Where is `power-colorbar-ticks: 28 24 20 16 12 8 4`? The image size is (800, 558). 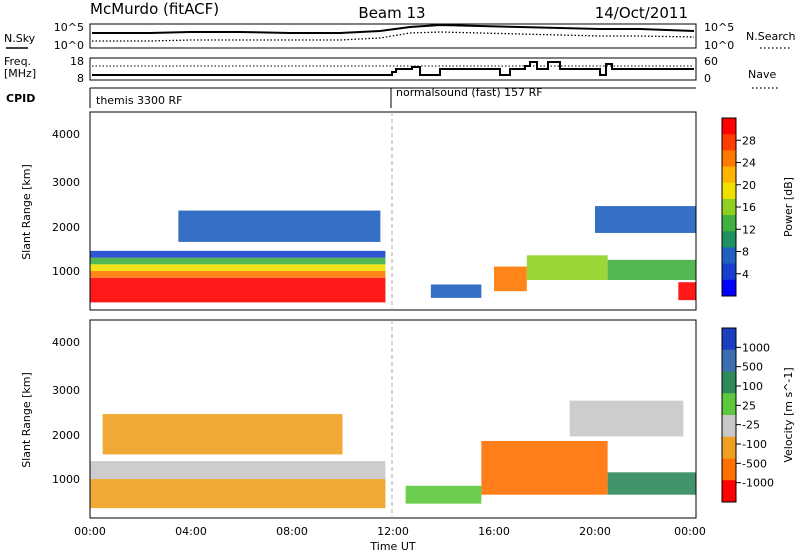
power-colorbar-ticks: 28 24 20 16 12 8 4 is located at coordinates (746, 207).